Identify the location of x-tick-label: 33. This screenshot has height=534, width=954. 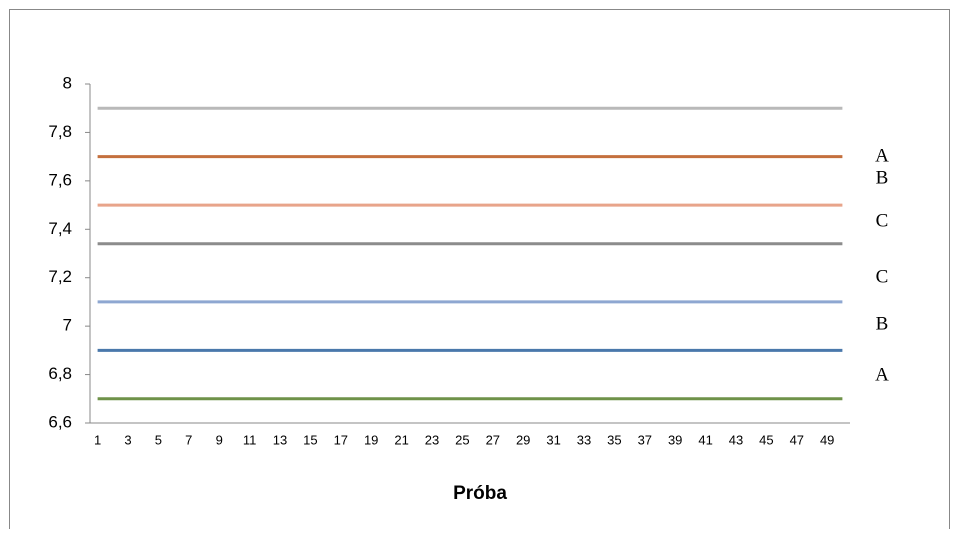
(584, 439).